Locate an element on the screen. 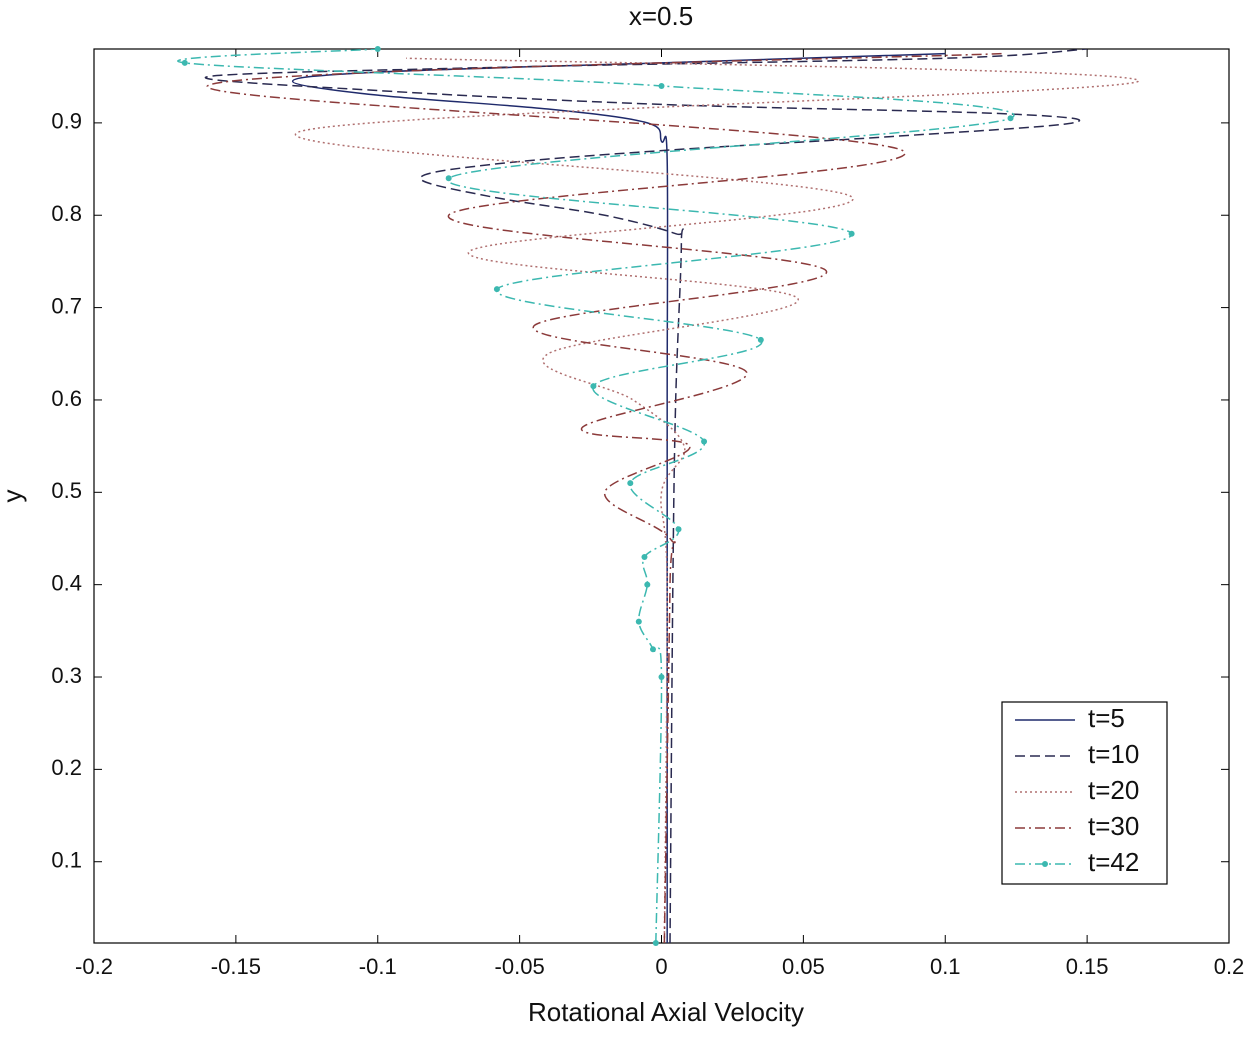  x-tick-label: 0.15 is located at coordinates (1087, 966).